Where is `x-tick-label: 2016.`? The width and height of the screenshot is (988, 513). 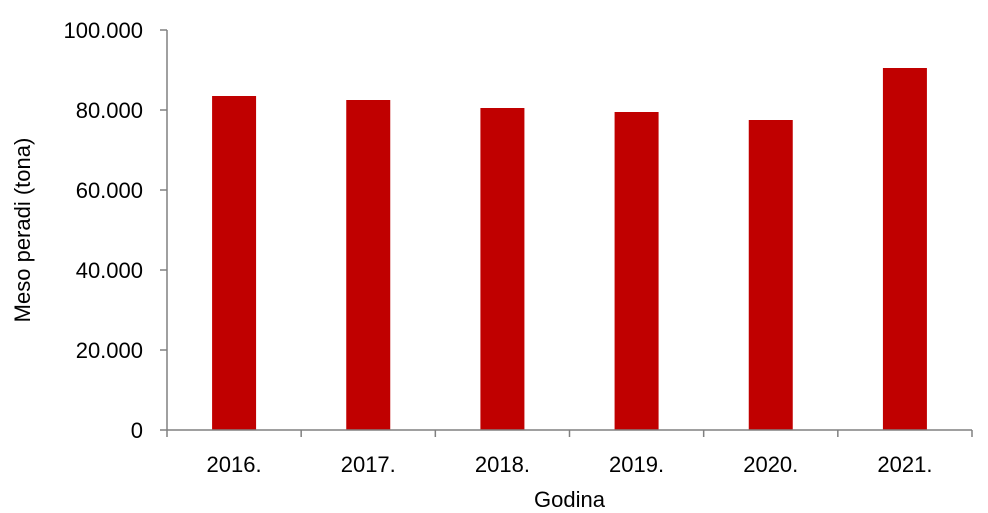
x-tick-label: 2016. is located at coordinates (234, 464).